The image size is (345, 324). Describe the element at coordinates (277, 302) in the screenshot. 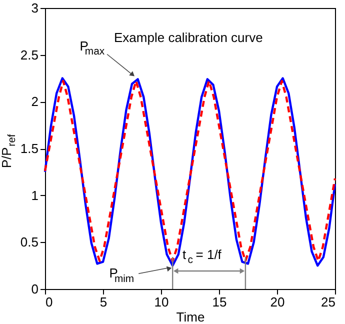

I see `x-tick-label: 20` at that location.